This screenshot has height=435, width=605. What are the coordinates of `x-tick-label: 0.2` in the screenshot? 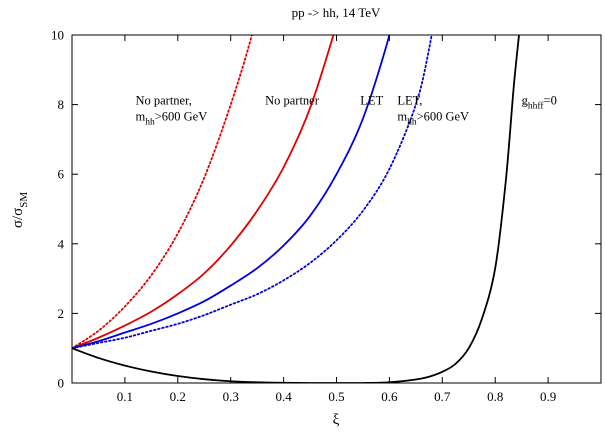 It's located at (178, 396).